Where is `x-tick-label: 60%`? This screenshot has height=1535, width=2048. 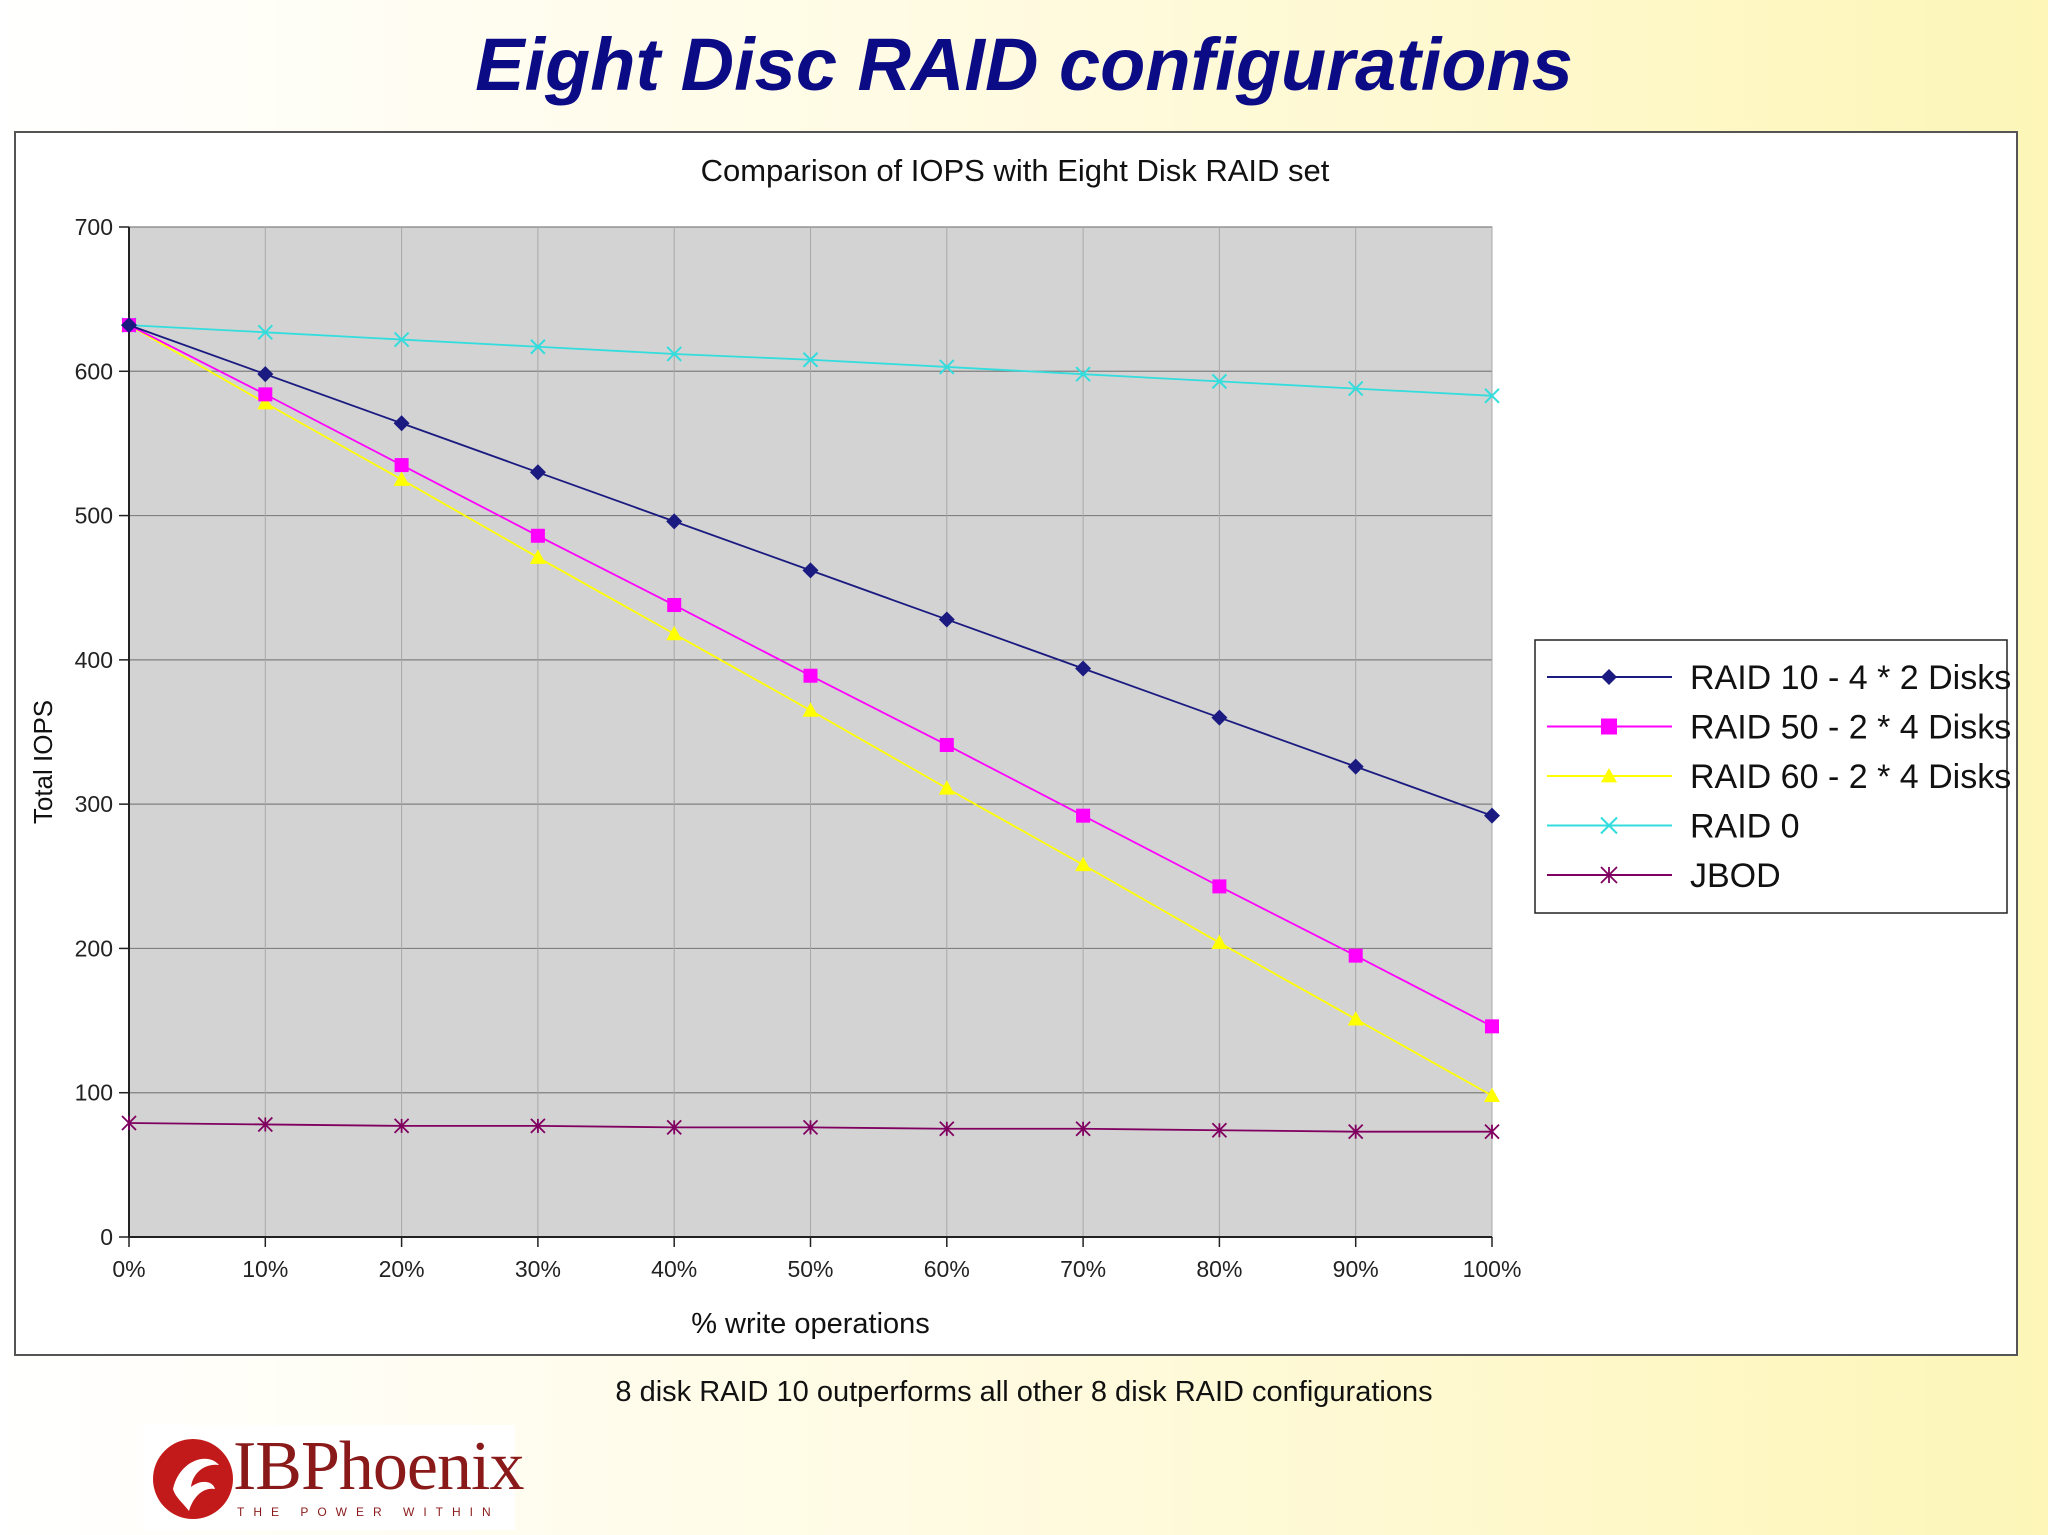
x-tick-label: 60% is located at coordinates (947, 1269).